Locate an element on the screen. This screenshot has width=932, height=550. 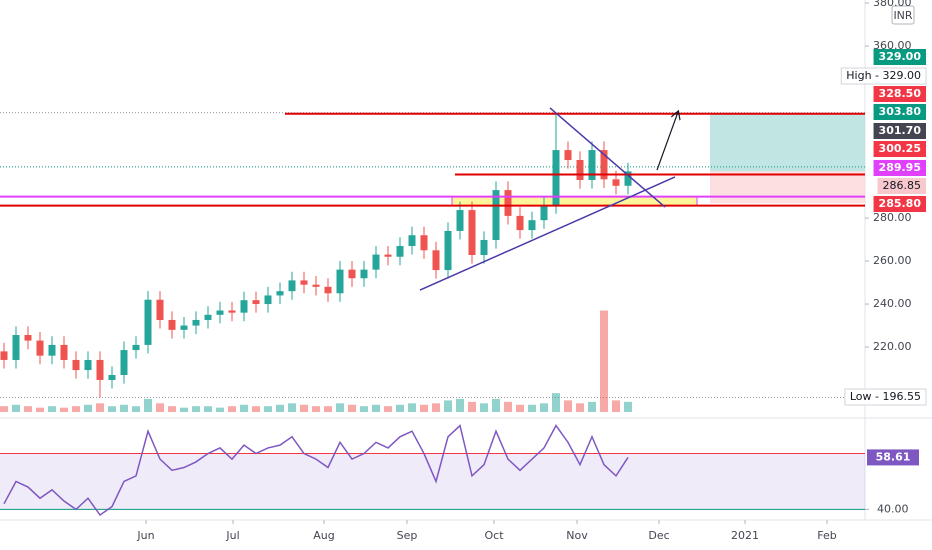
projection-arrow is located at coordinates (667, 141).